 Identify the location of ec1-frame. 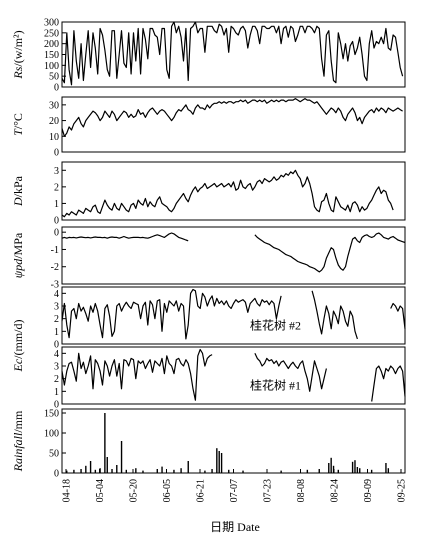
(233, 375).